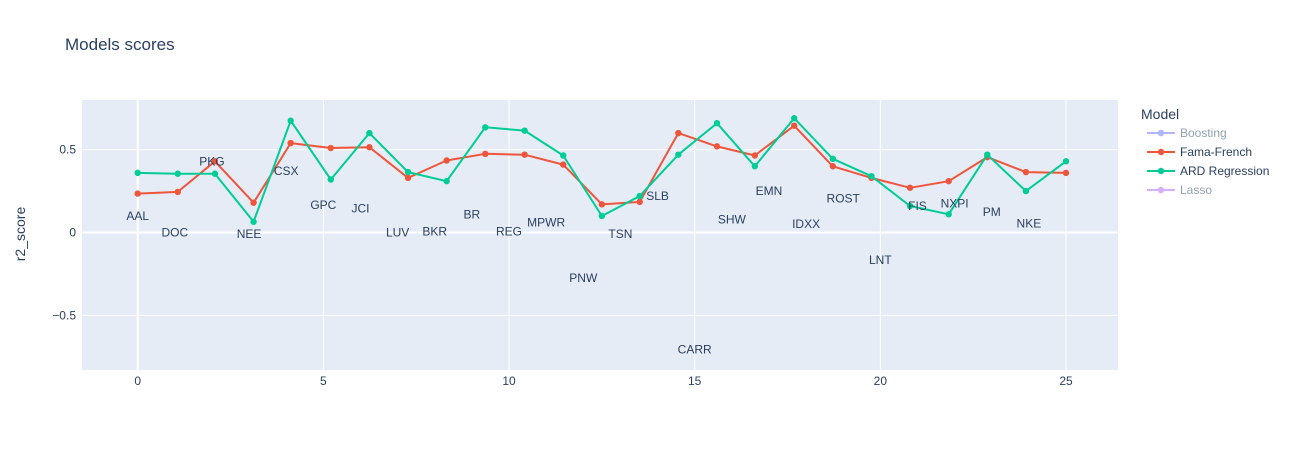 This screenshot has height=455, width=1292. I want to click on annotation-label: PM, so click(992, 212).